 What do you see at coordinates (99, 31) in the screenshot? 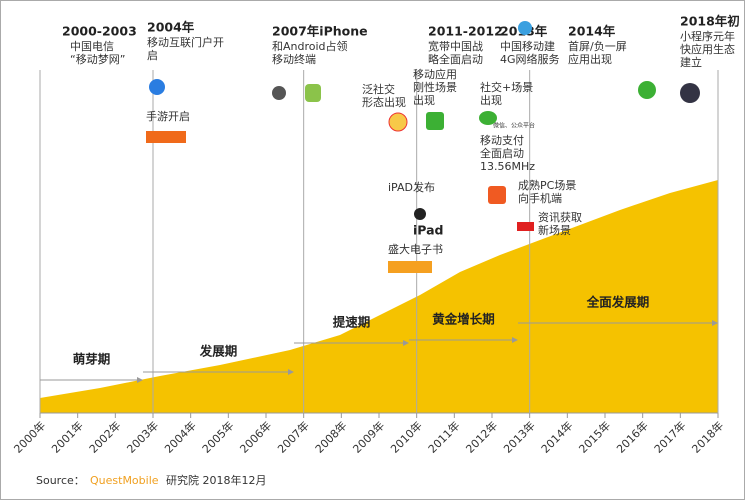
I see `heading: 2000-2003` at bounding box center [99, 31].